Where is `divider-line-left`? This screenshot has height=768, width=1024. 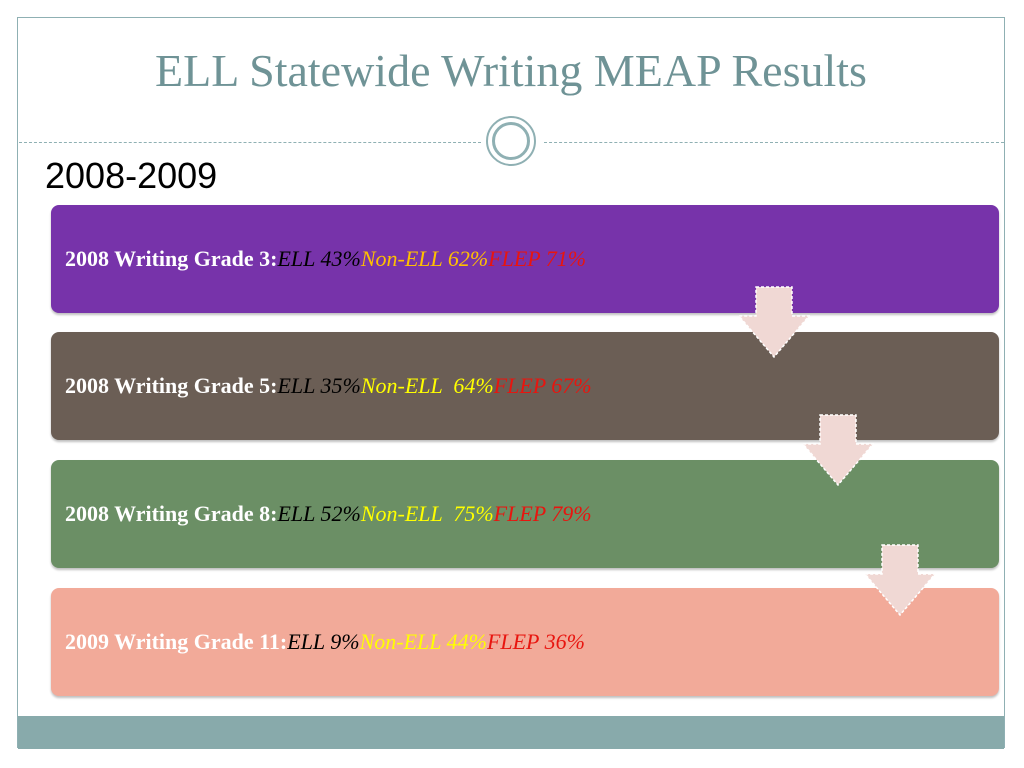 divider-line-left is located at coordinates (250, 142).